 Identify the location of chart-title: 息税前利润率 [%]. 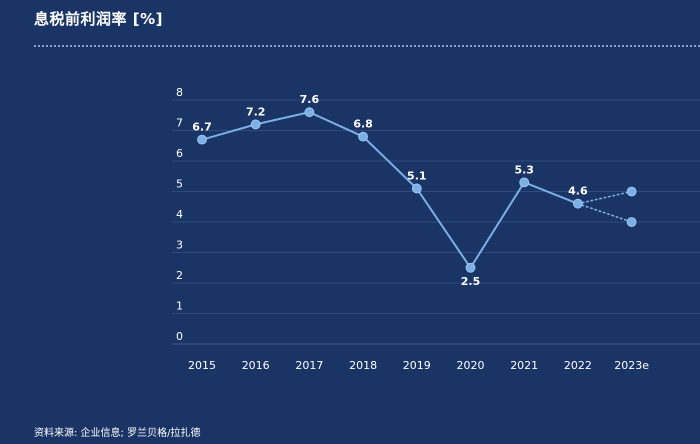
(98, 19).